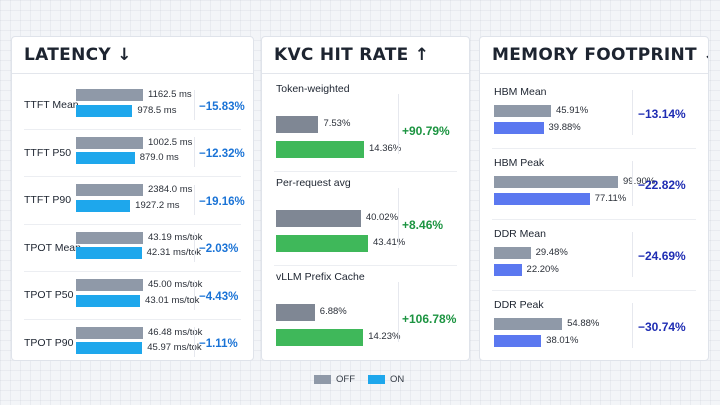 This screenshot has height=405, width=720. I want to click on latency-value-label-off: 45.00 ms/tok, so click(175, 285).